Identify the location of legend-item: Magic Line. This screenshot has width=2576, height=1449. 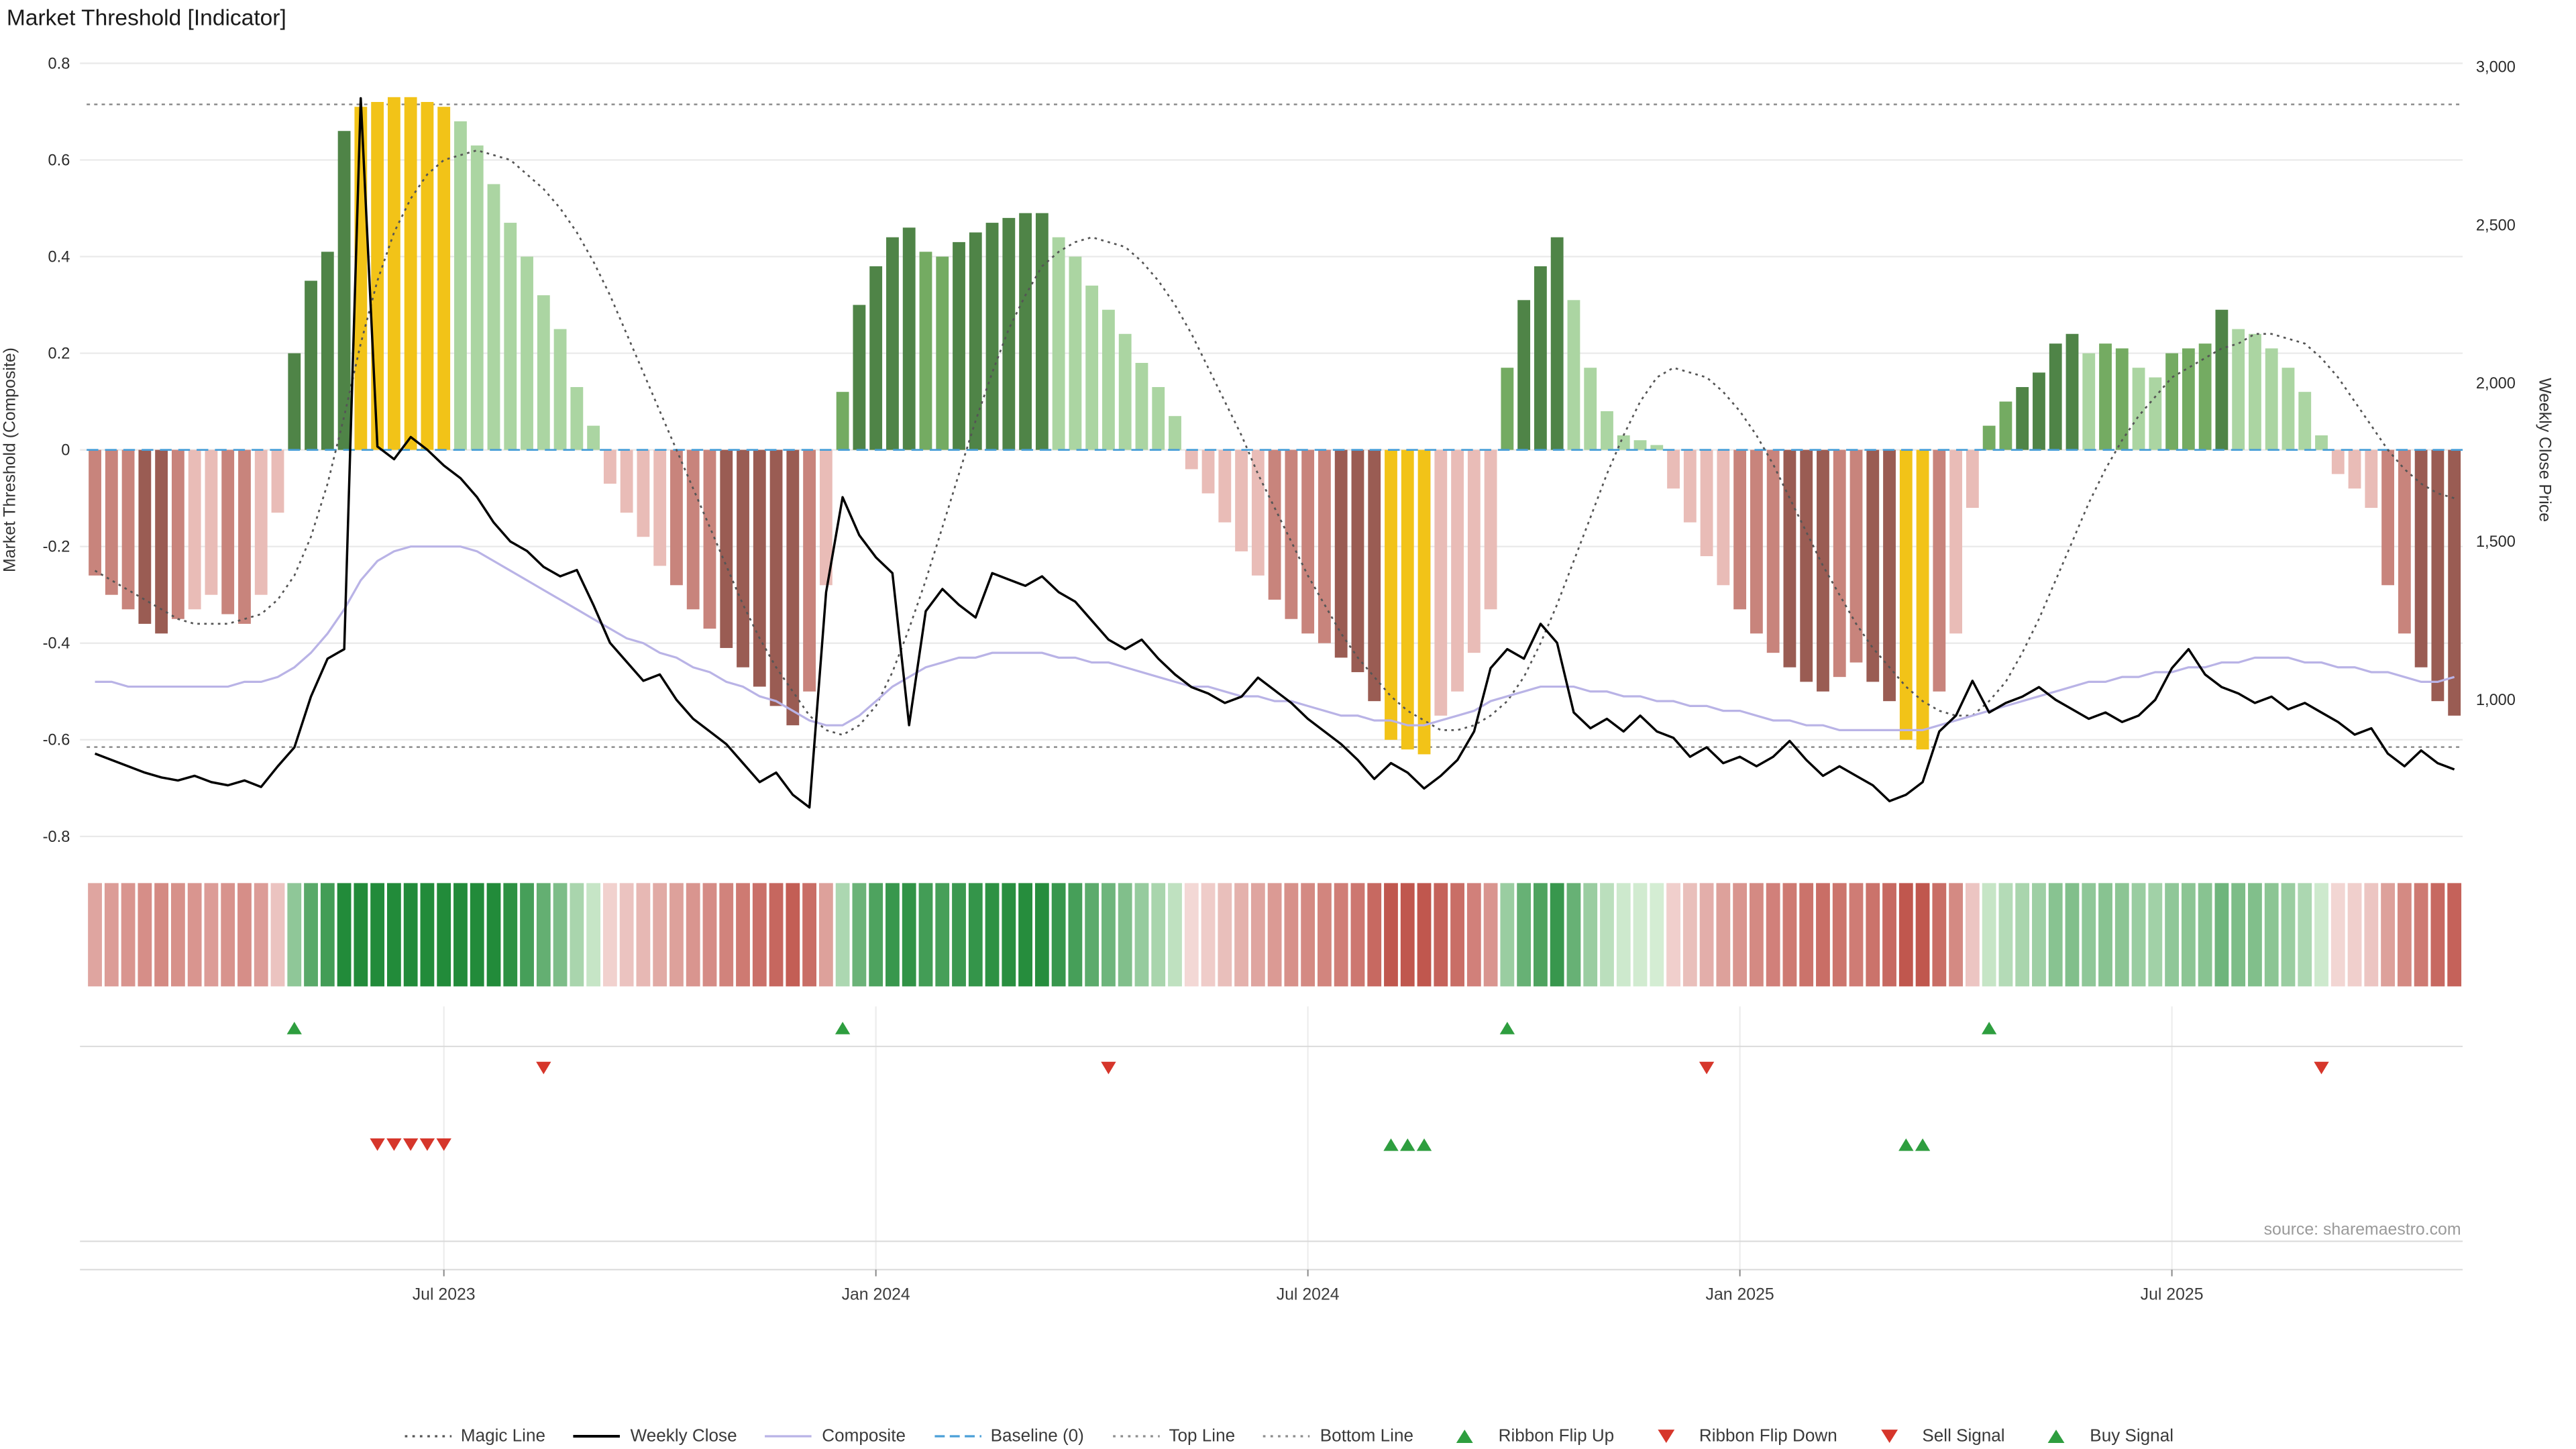
(473, 1436).